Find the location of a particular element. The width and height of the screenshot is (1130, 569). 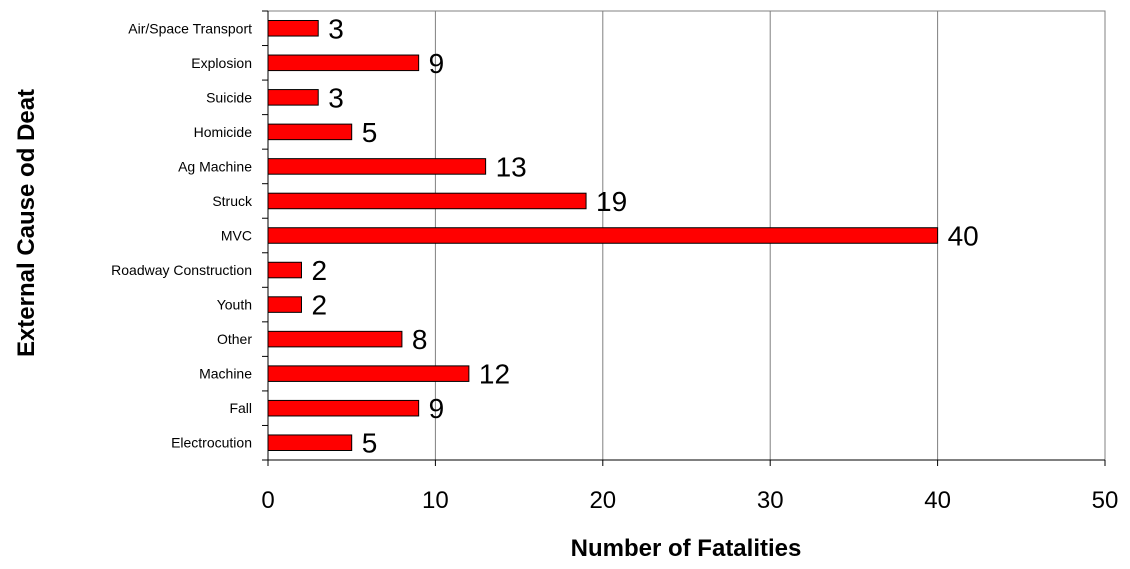

data-label: 40 is located at coordinates (963, 236).